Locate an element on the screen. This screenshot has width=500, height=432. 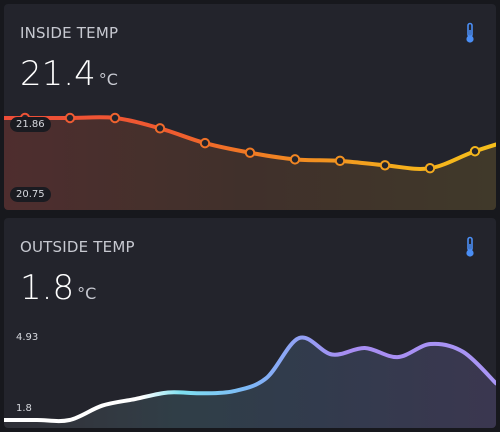
outside-temp-reading: 1.8 °C is located at coordinates (58, 288).